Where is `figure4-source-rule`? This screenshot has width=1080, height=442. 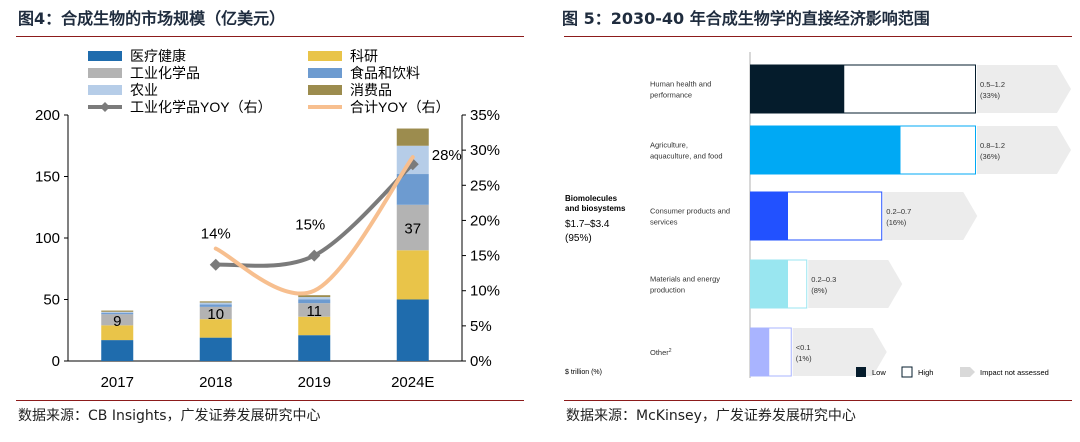
figure4-source-rule is located at coordinates (270, 400).